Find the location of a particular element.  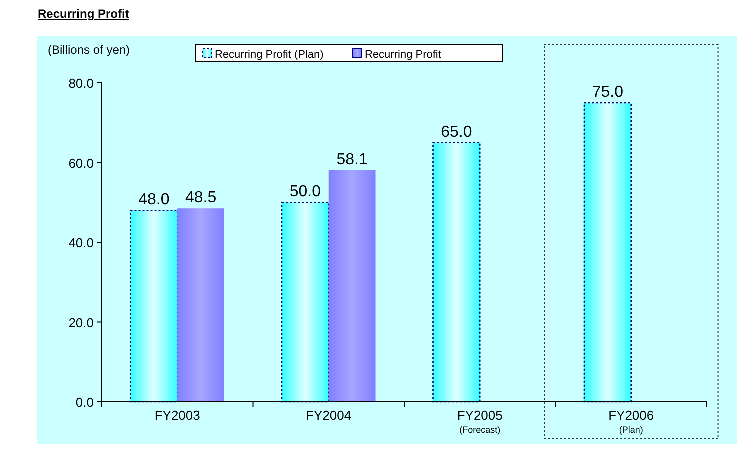

chart-title: Recurring Profit is located at coordinates (84, 14).